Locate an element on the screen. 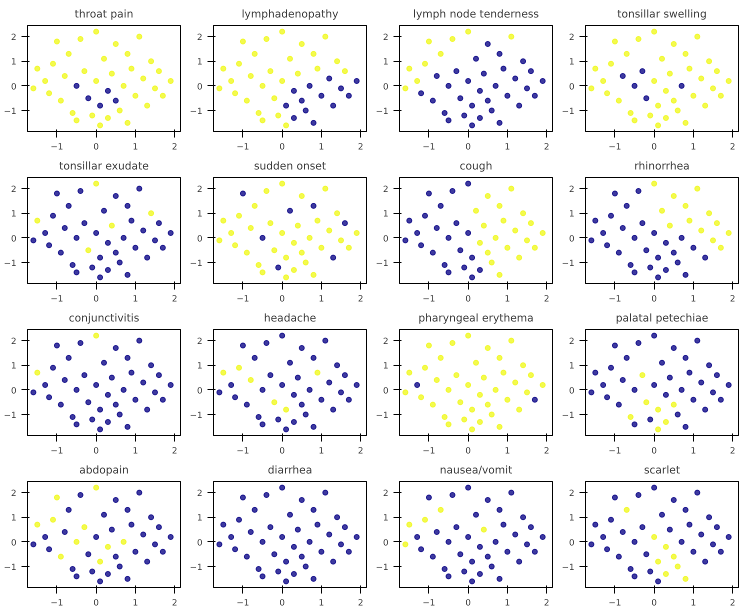 This screenshot has width=750, height=613. chart-title: conjunctivitis is located at coordinates (104, 318).